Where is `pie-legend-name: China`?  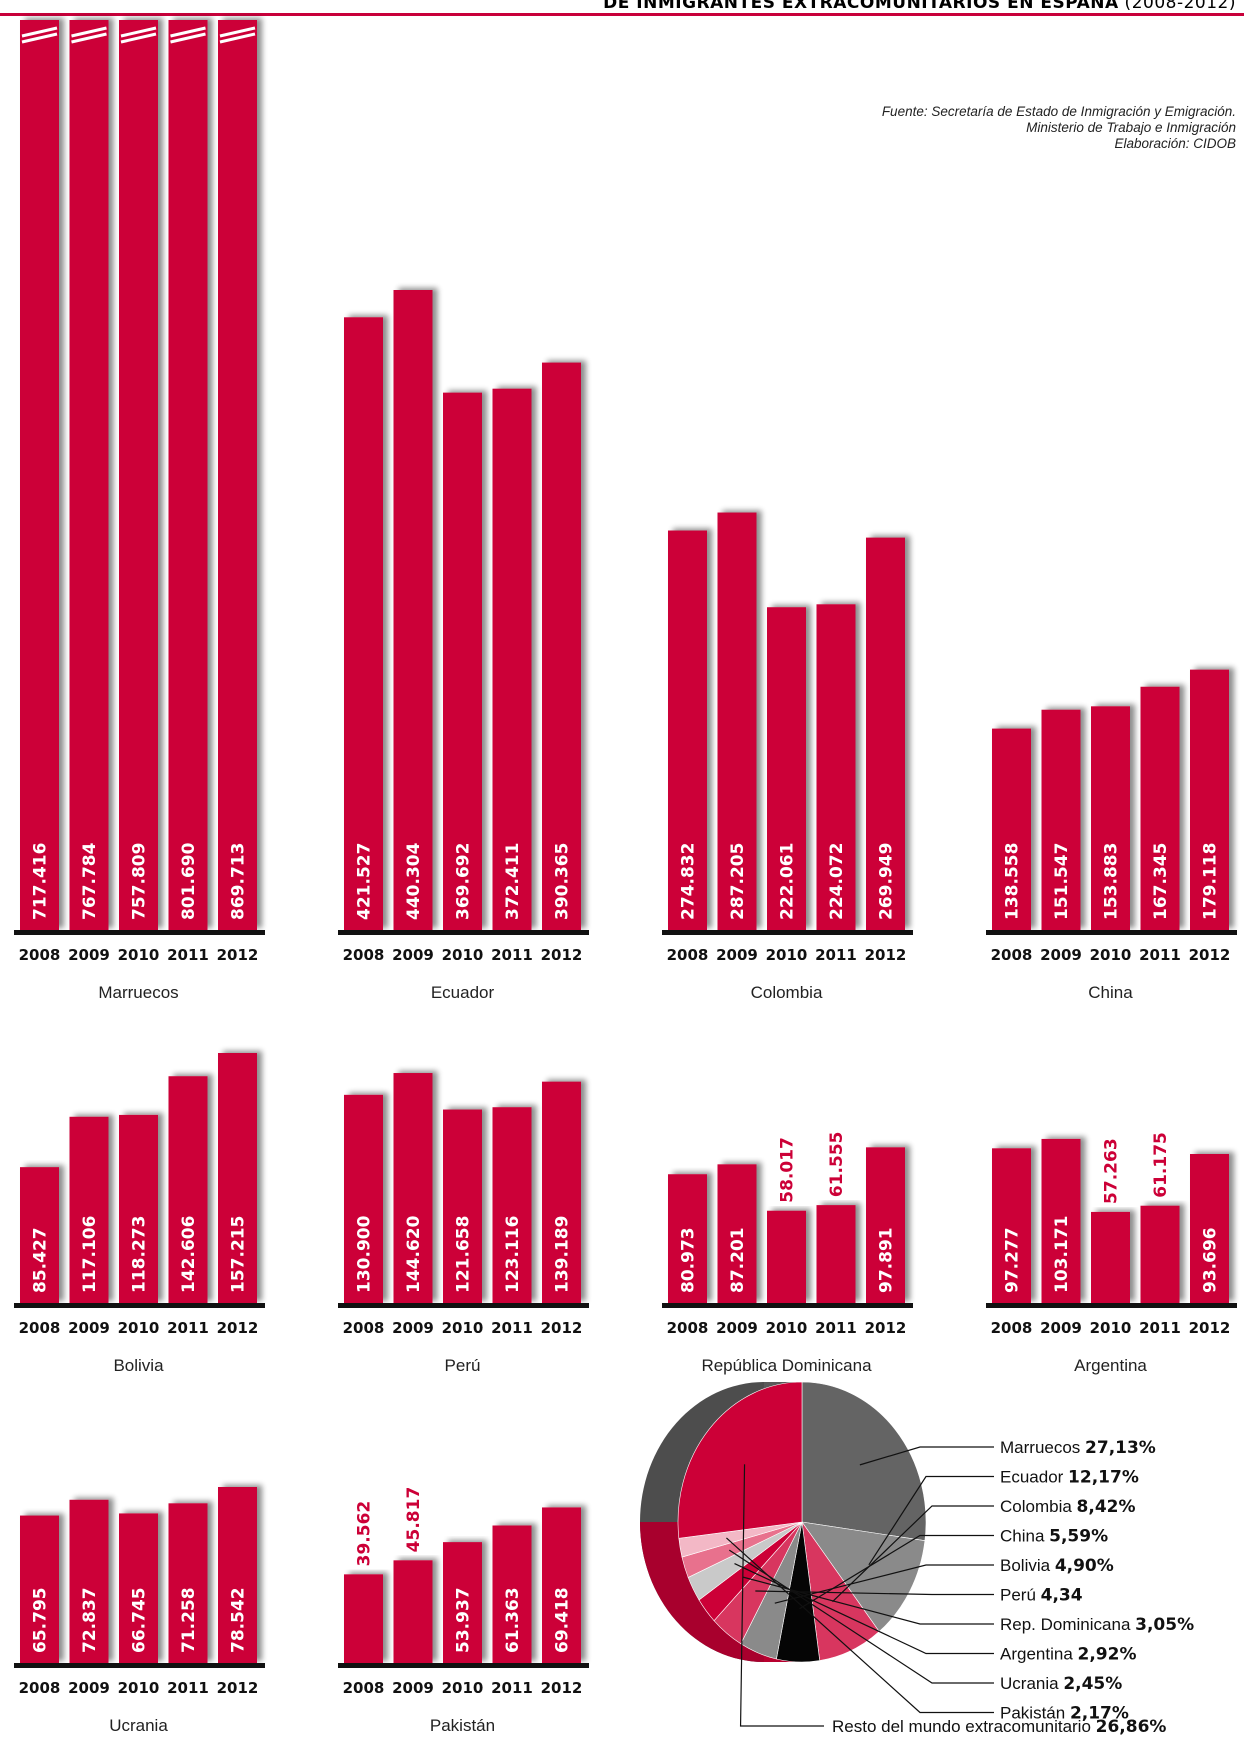 pie-legend-name: China is located at coordinates (1024, 1536).